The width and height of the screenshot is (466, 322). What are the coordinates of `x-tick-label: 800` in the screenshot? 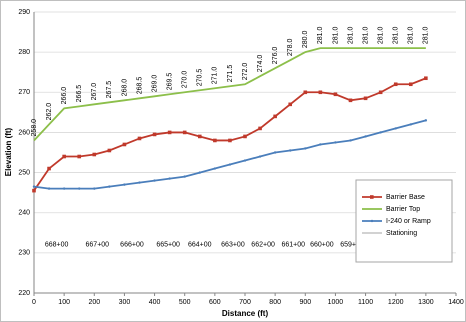 It's located at (275, 302).